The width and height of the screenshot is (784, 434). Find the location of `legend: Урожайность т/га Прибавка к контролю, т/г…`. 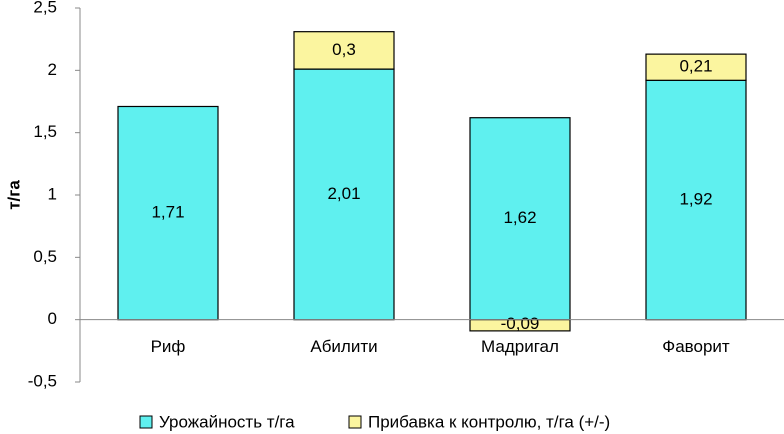

legend: Урожайность т/га Прибавка к контролю, т/г… is located at coordinates (374, 421).